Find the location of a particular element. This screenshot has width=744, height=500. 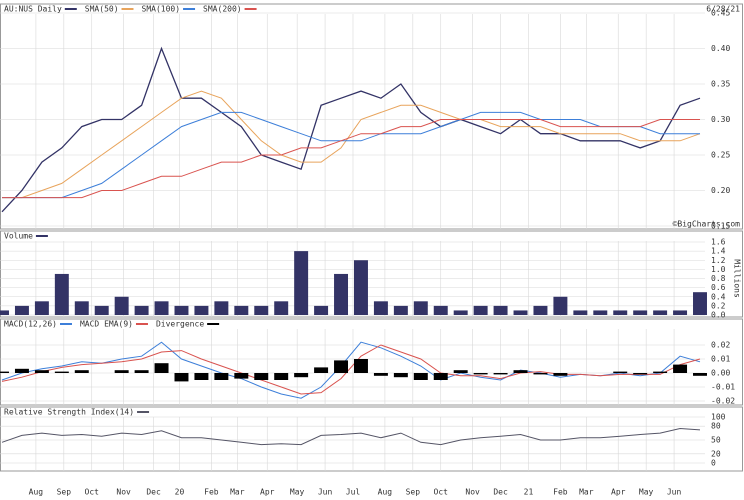

legend-label: SMA(100) is located at coordinates (161, 9).